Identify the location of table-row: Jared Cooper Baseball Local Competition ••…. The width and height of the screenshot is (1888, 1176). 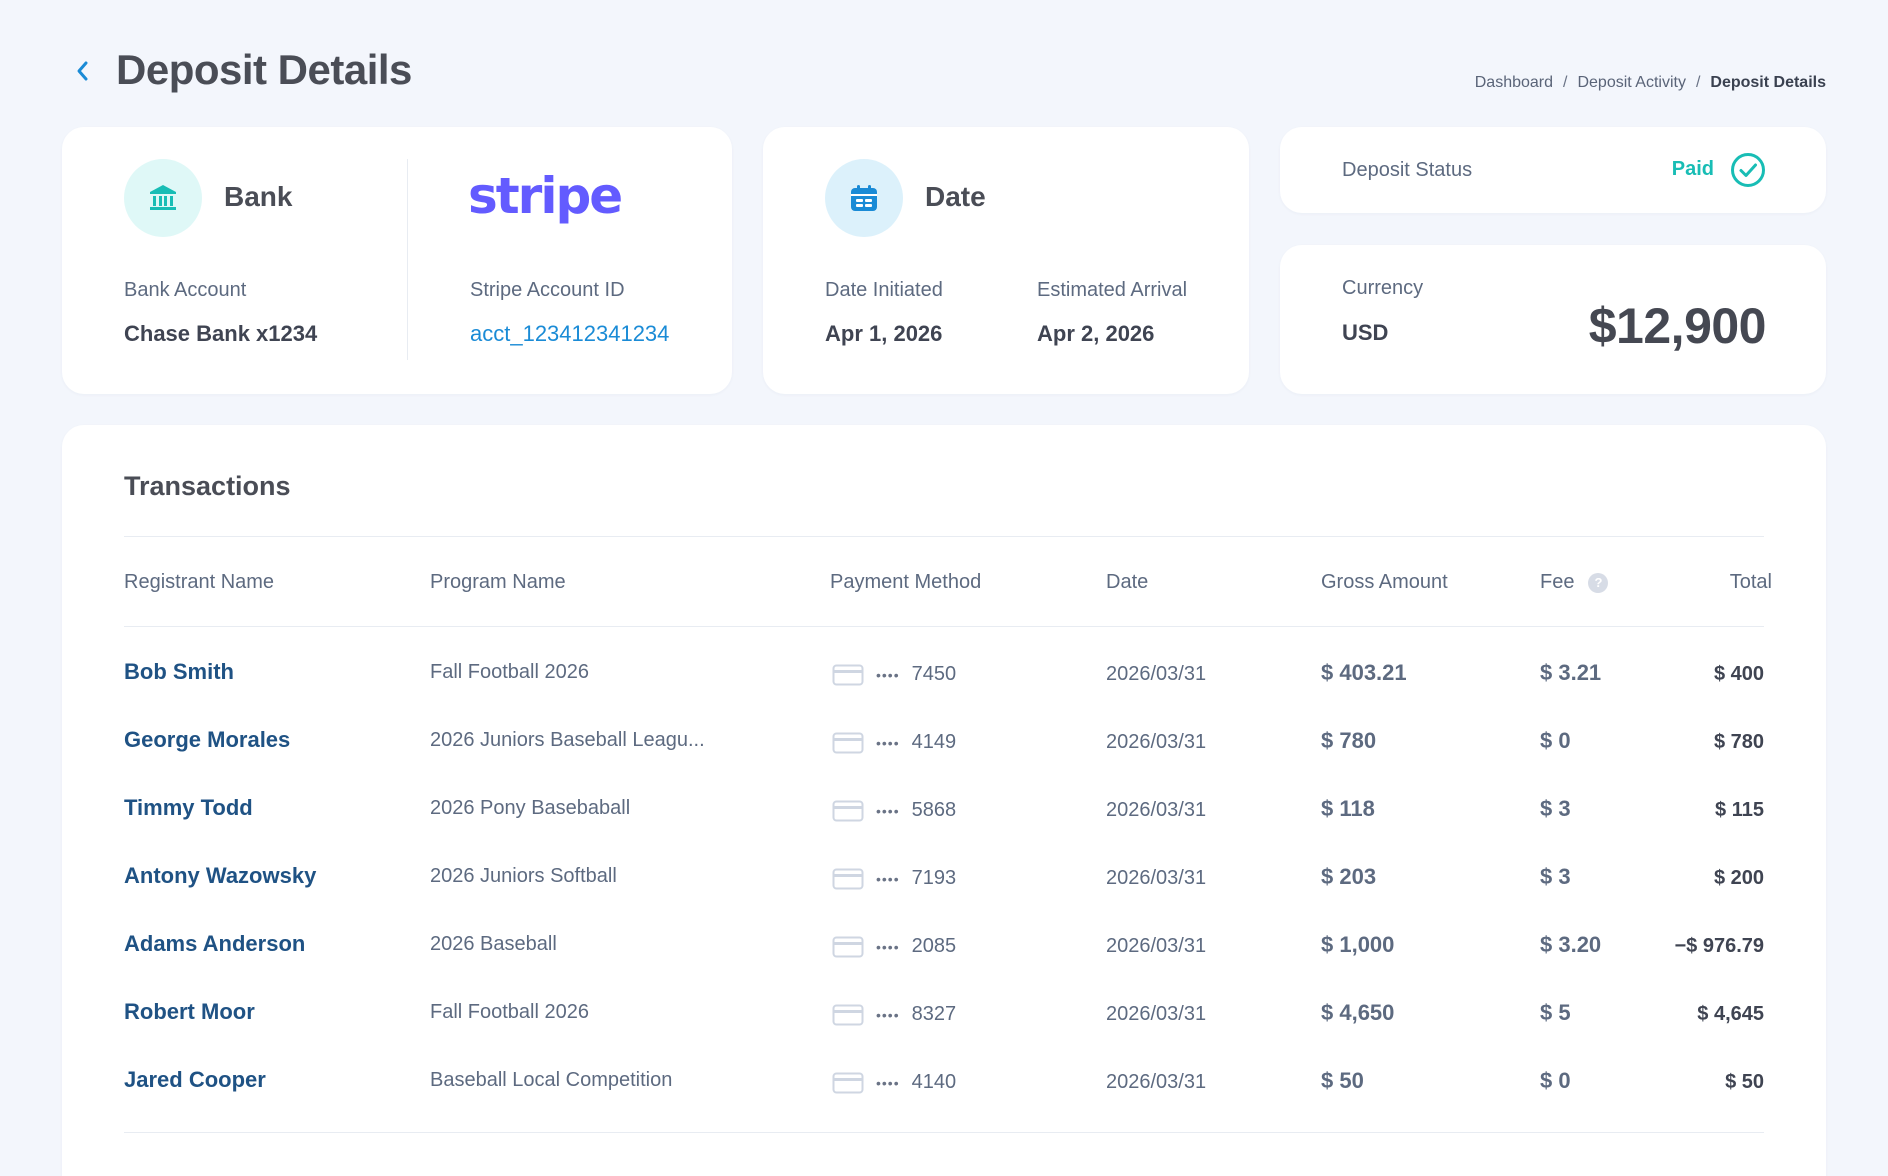
(944, 1099).